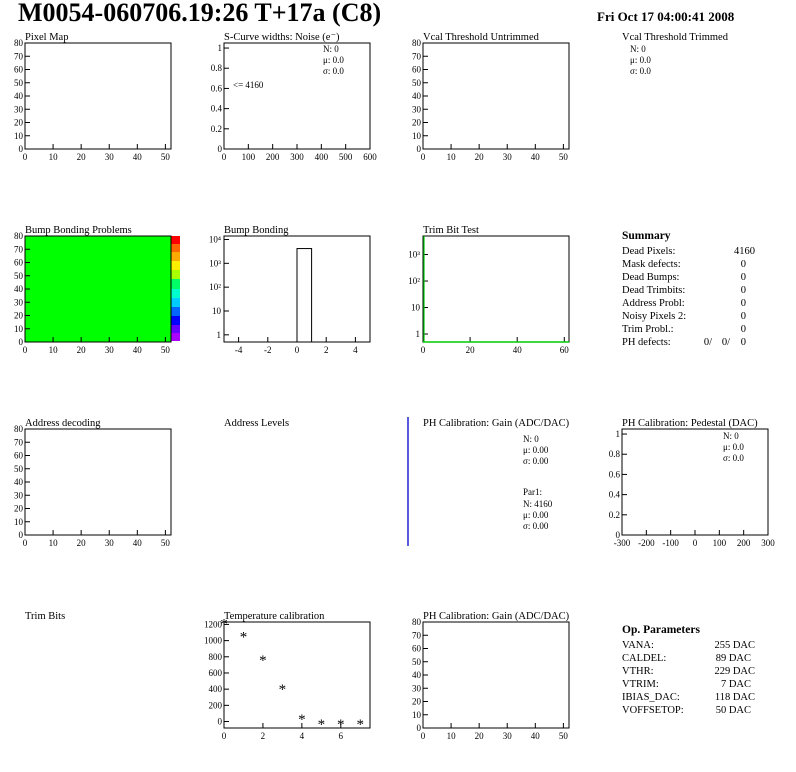 This screenshot has height=772, width=796. What do you see at coordinates (733, 658) in the screenshot?
I see `op-param-value: 89 DAC` at bounding box center [733, 658].